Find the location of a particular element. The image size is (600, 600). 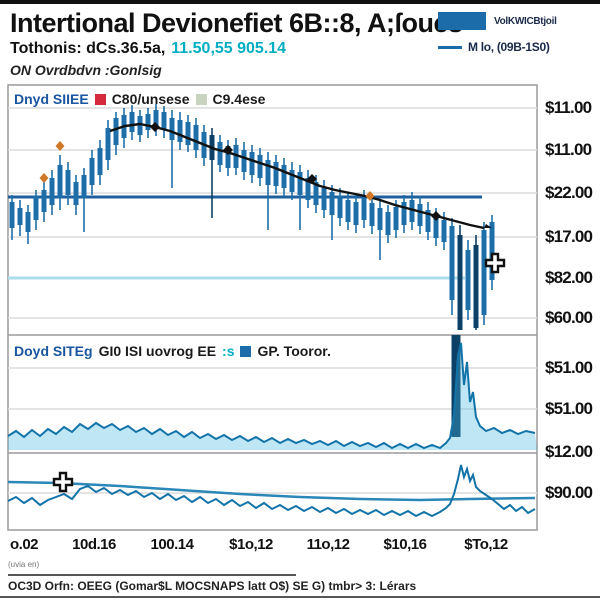

quote-label: Tothonis: dCs.36.5a, is located at coordinates (88, 48).